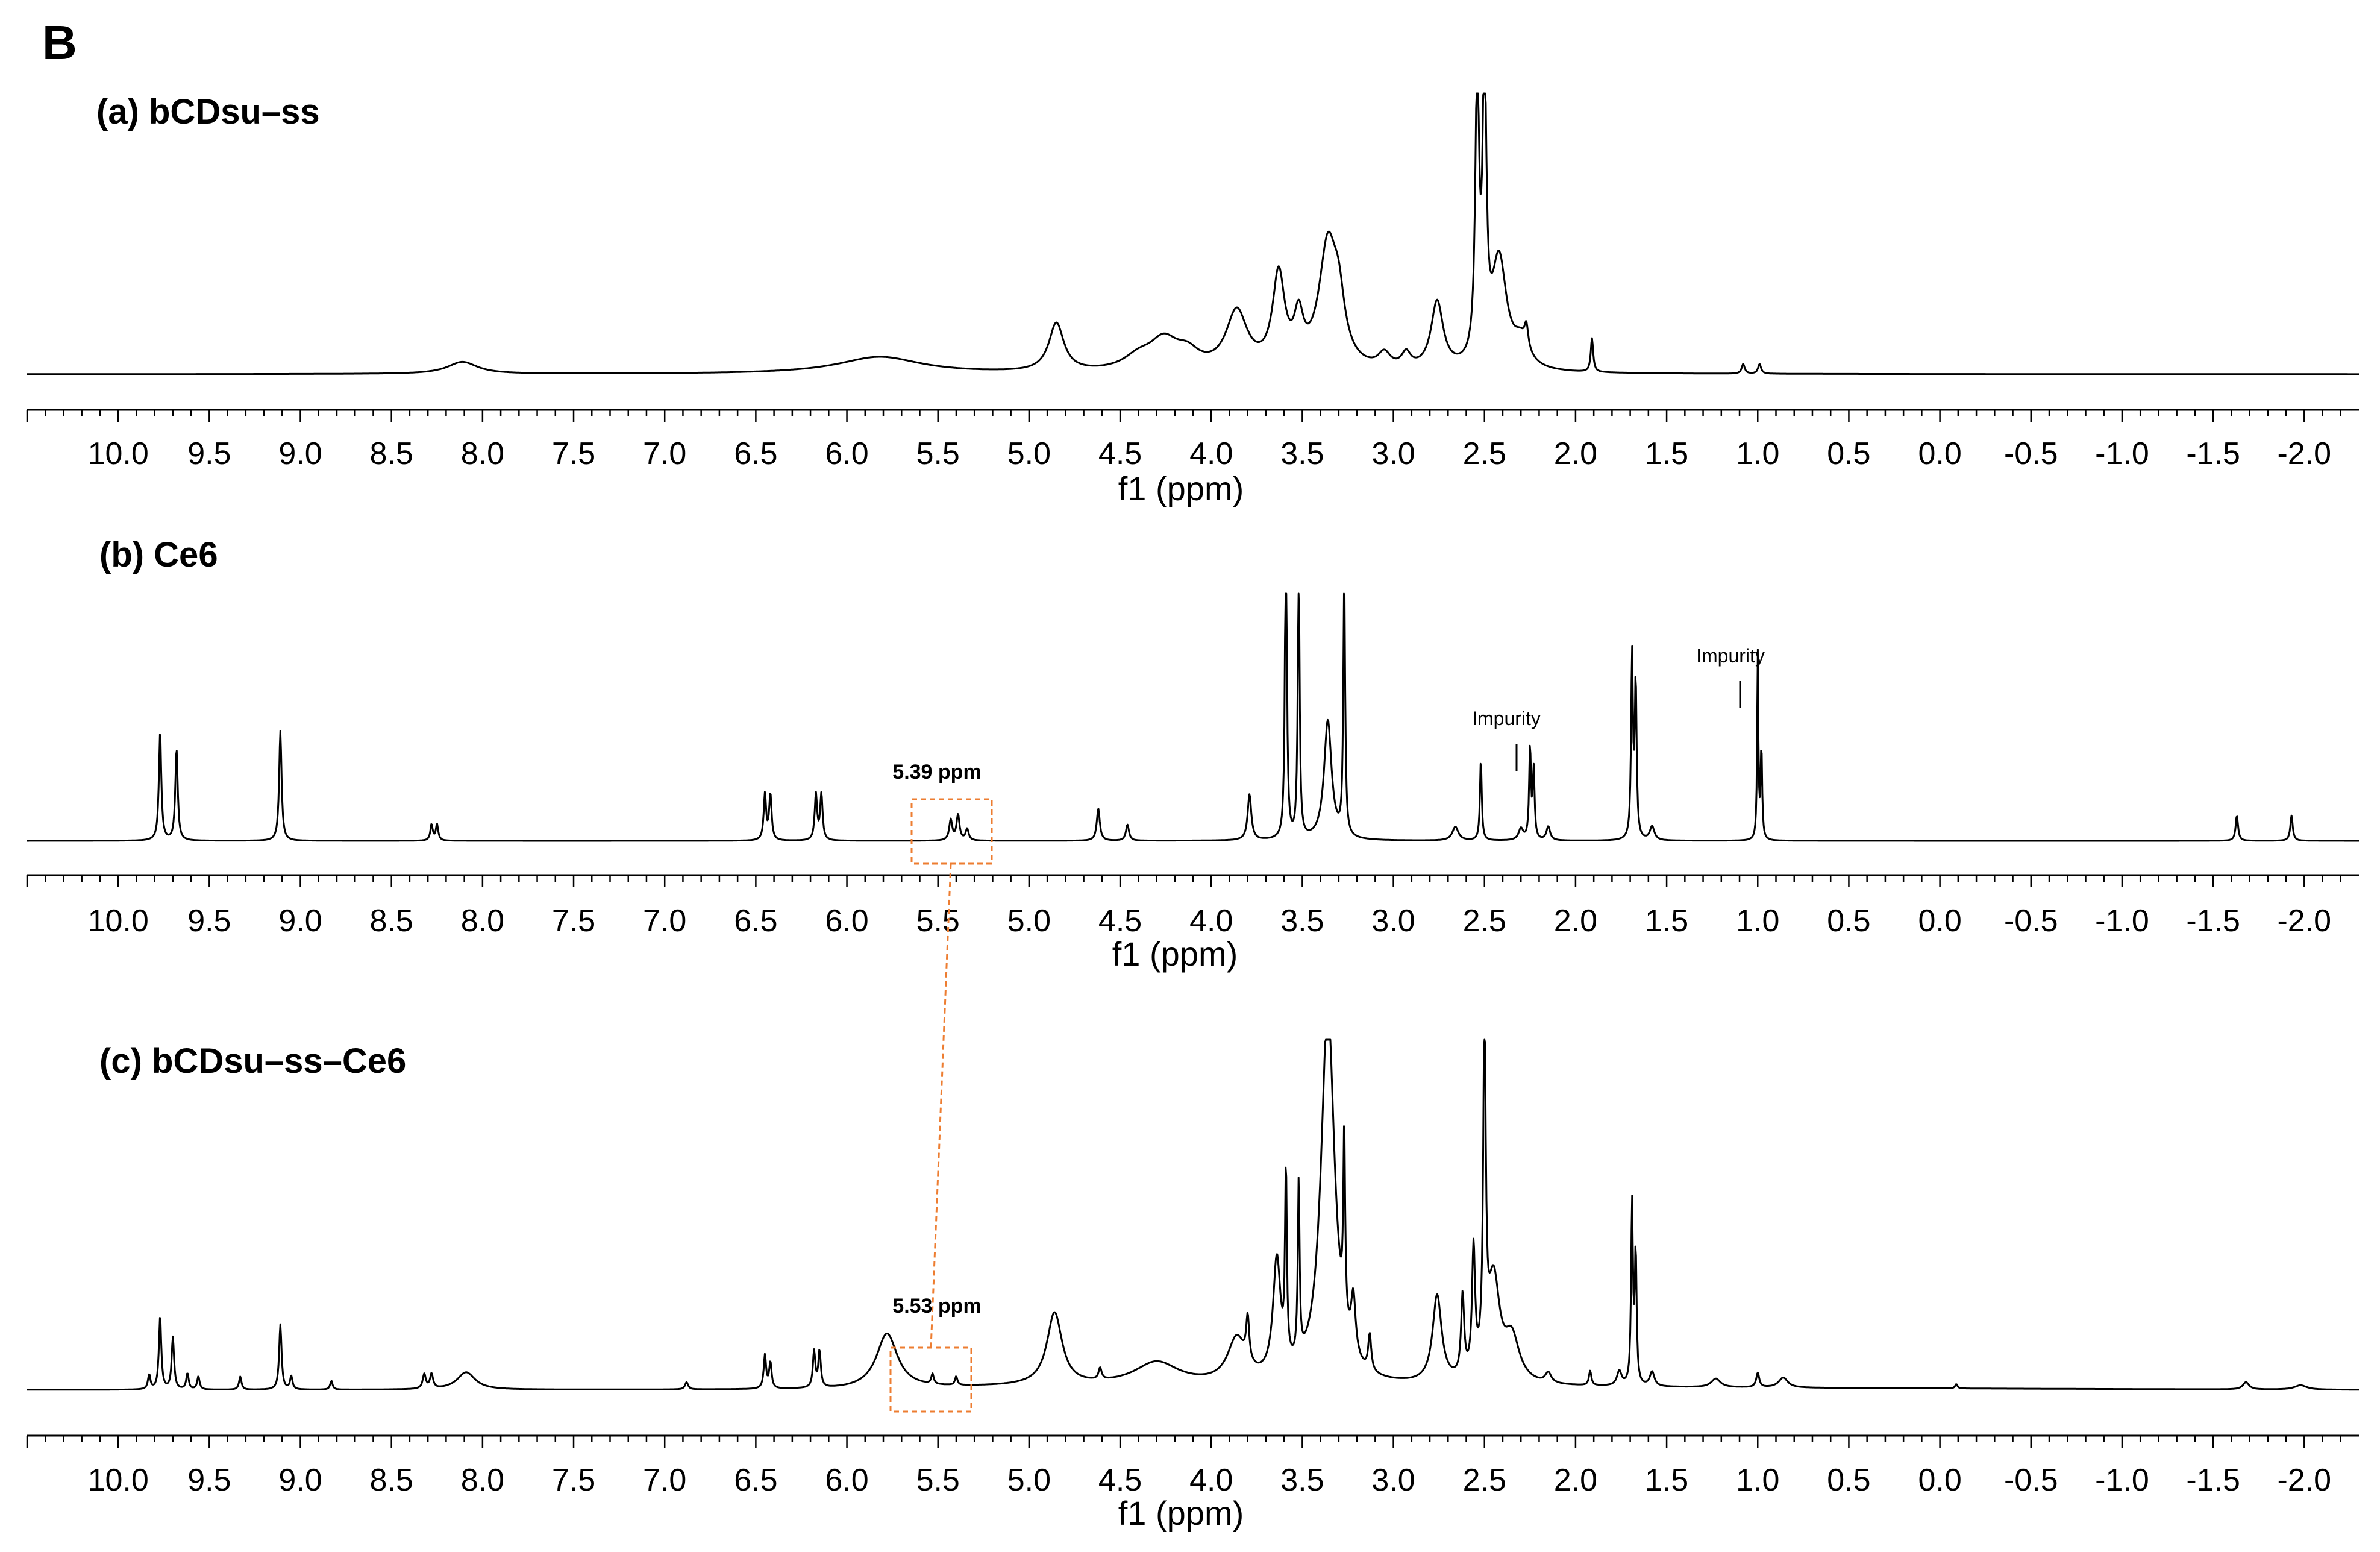 Image resolution: width=2380 pixels, height=1552 pixels. I want to click on panel-b-x-label: f1 (ppm), so click(1175, 954).